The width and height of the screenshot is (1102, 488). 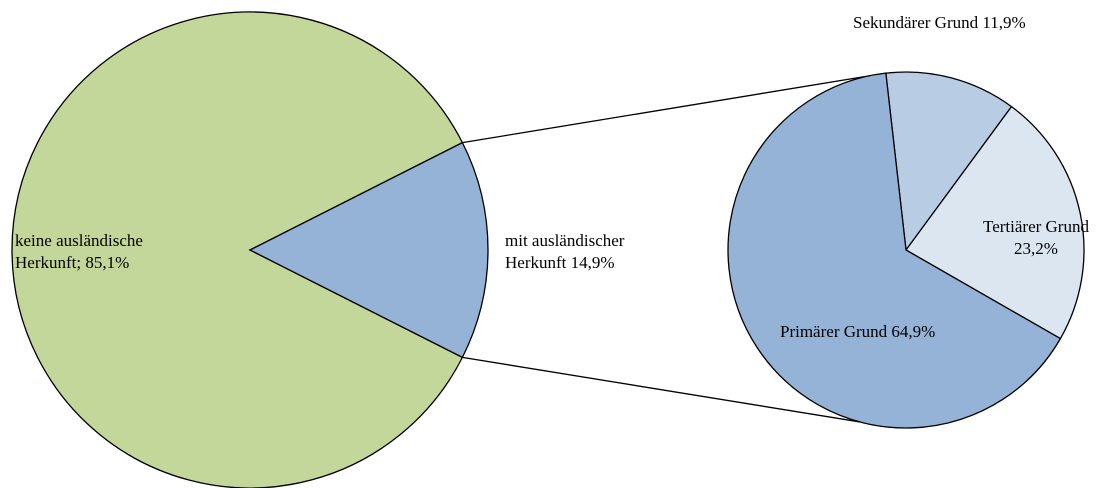 I want to click on label-line: Tertiärer Grund, so click(x=1036, y=226).